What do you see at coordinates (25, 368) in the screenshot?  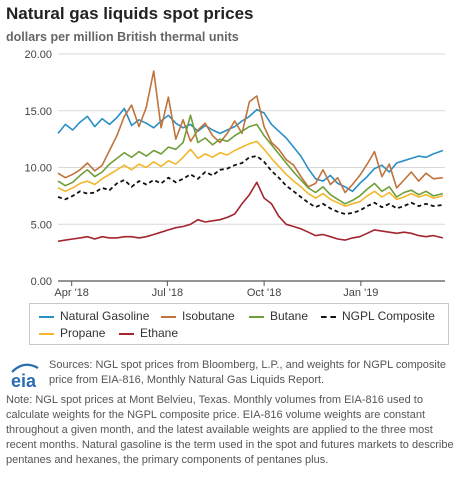 I see `logo-arc` at bounding box center [25, 368].